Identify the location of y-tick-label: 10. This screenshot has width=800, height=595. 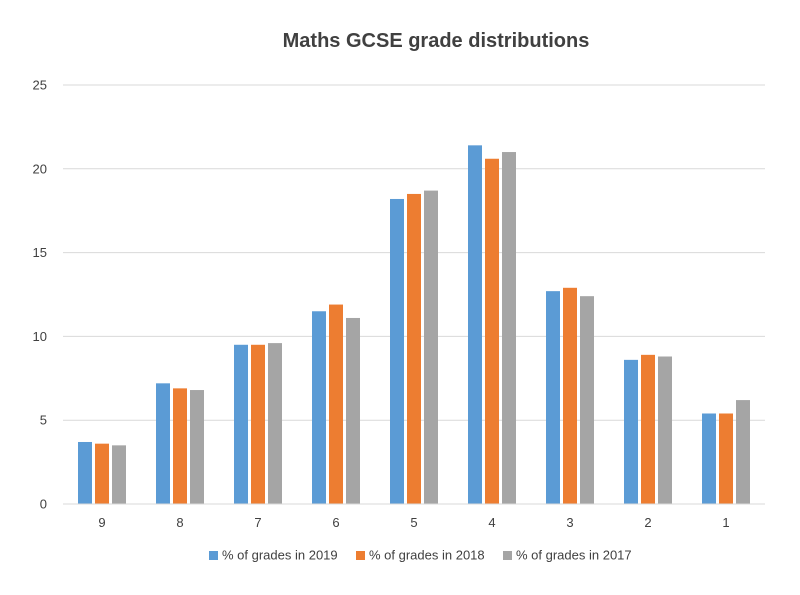
(40, 336).